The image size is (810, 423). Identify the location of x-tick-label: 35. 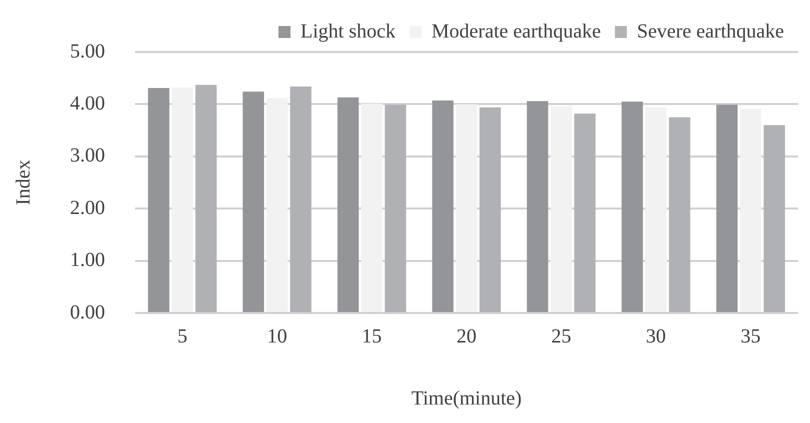
(750, 336).